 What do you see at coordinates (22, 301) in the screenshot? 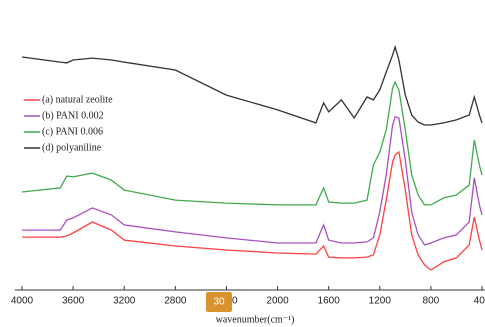
I see `x-tick-label: 4000` at bounding box center [22, 301].